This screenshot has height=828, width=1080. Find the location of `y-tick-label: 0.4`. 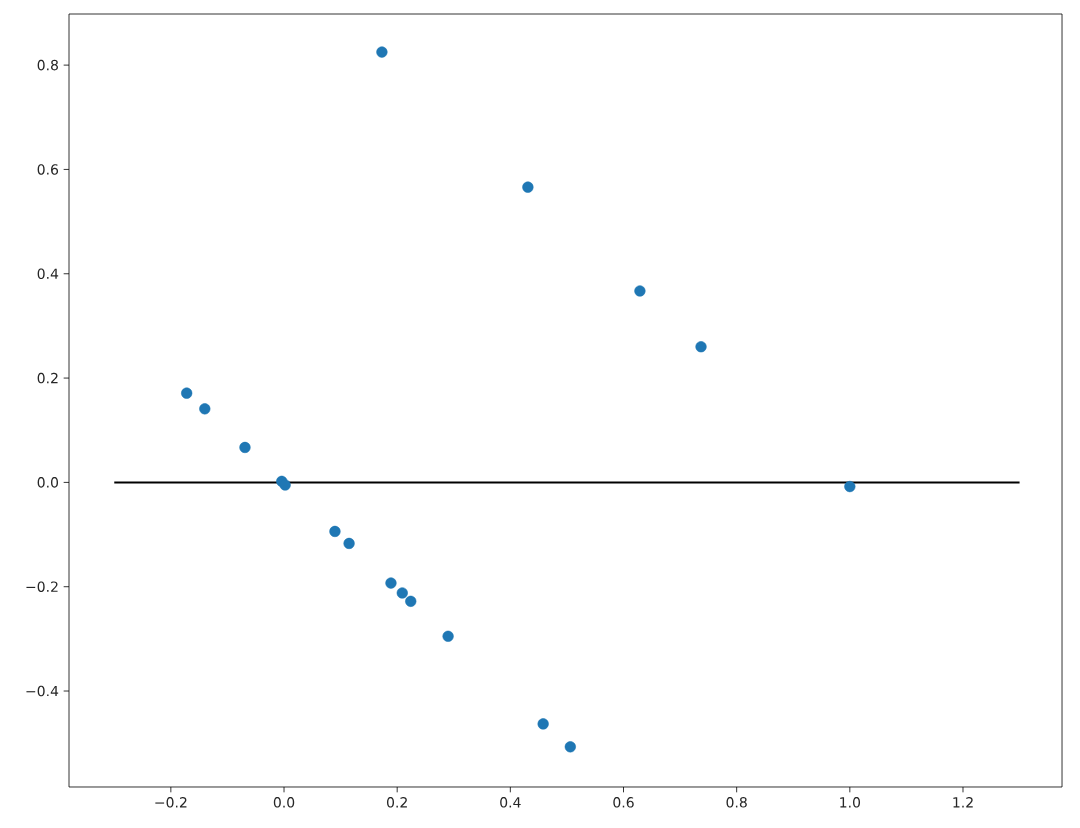

y-tick-label: 0.4 is located at coordinates (48, 274).